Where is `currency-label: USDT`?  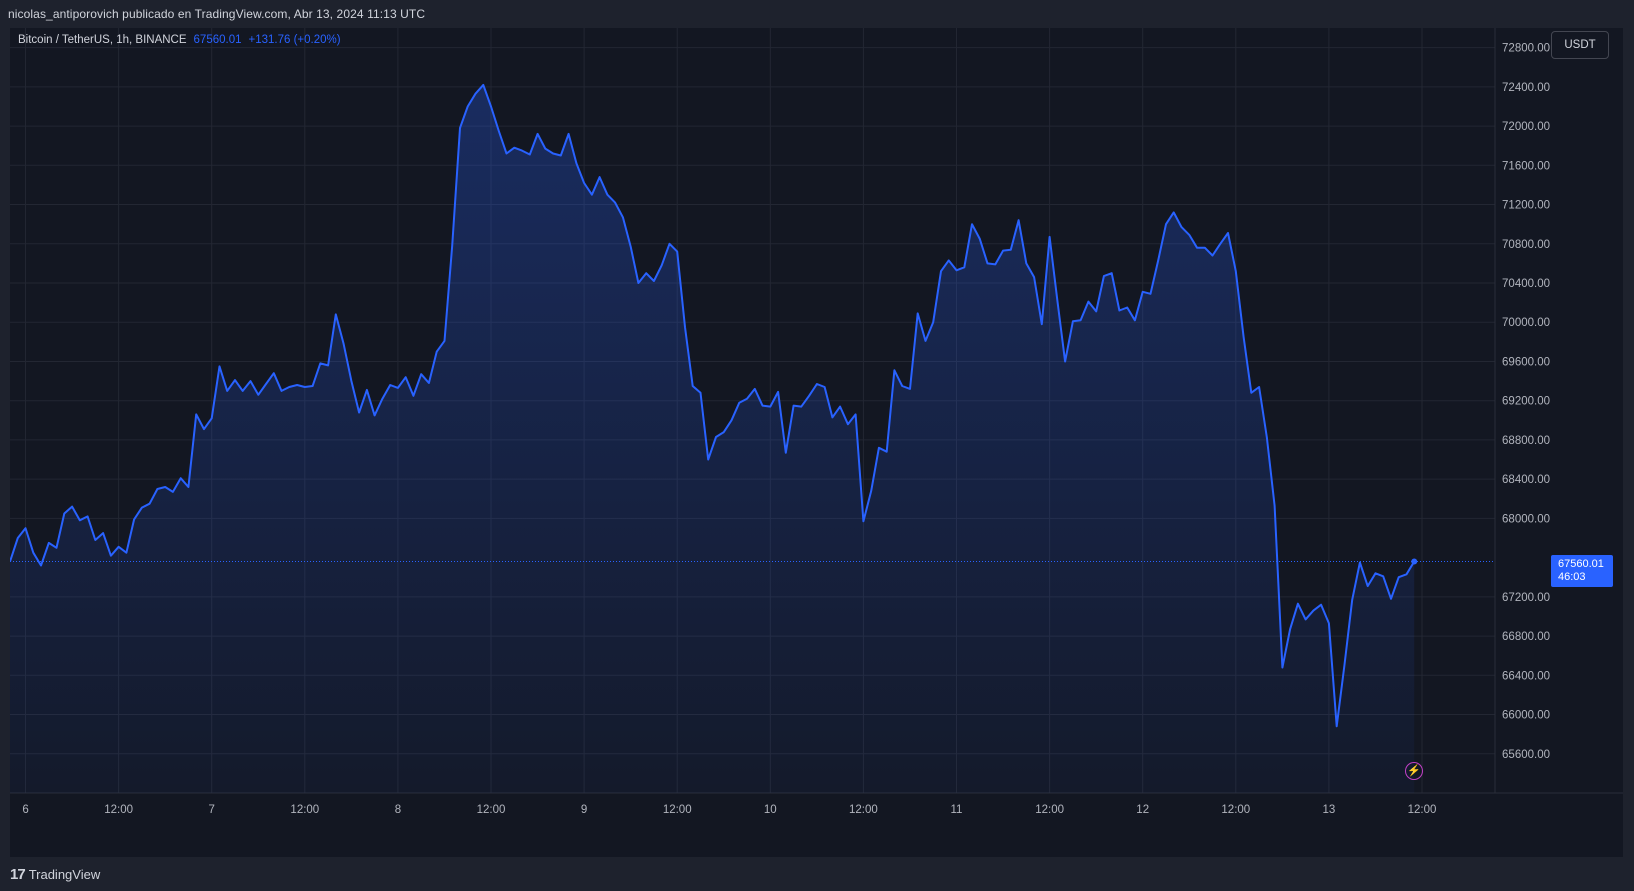 currency-label: USDT is located at coordinates (1580, 45).